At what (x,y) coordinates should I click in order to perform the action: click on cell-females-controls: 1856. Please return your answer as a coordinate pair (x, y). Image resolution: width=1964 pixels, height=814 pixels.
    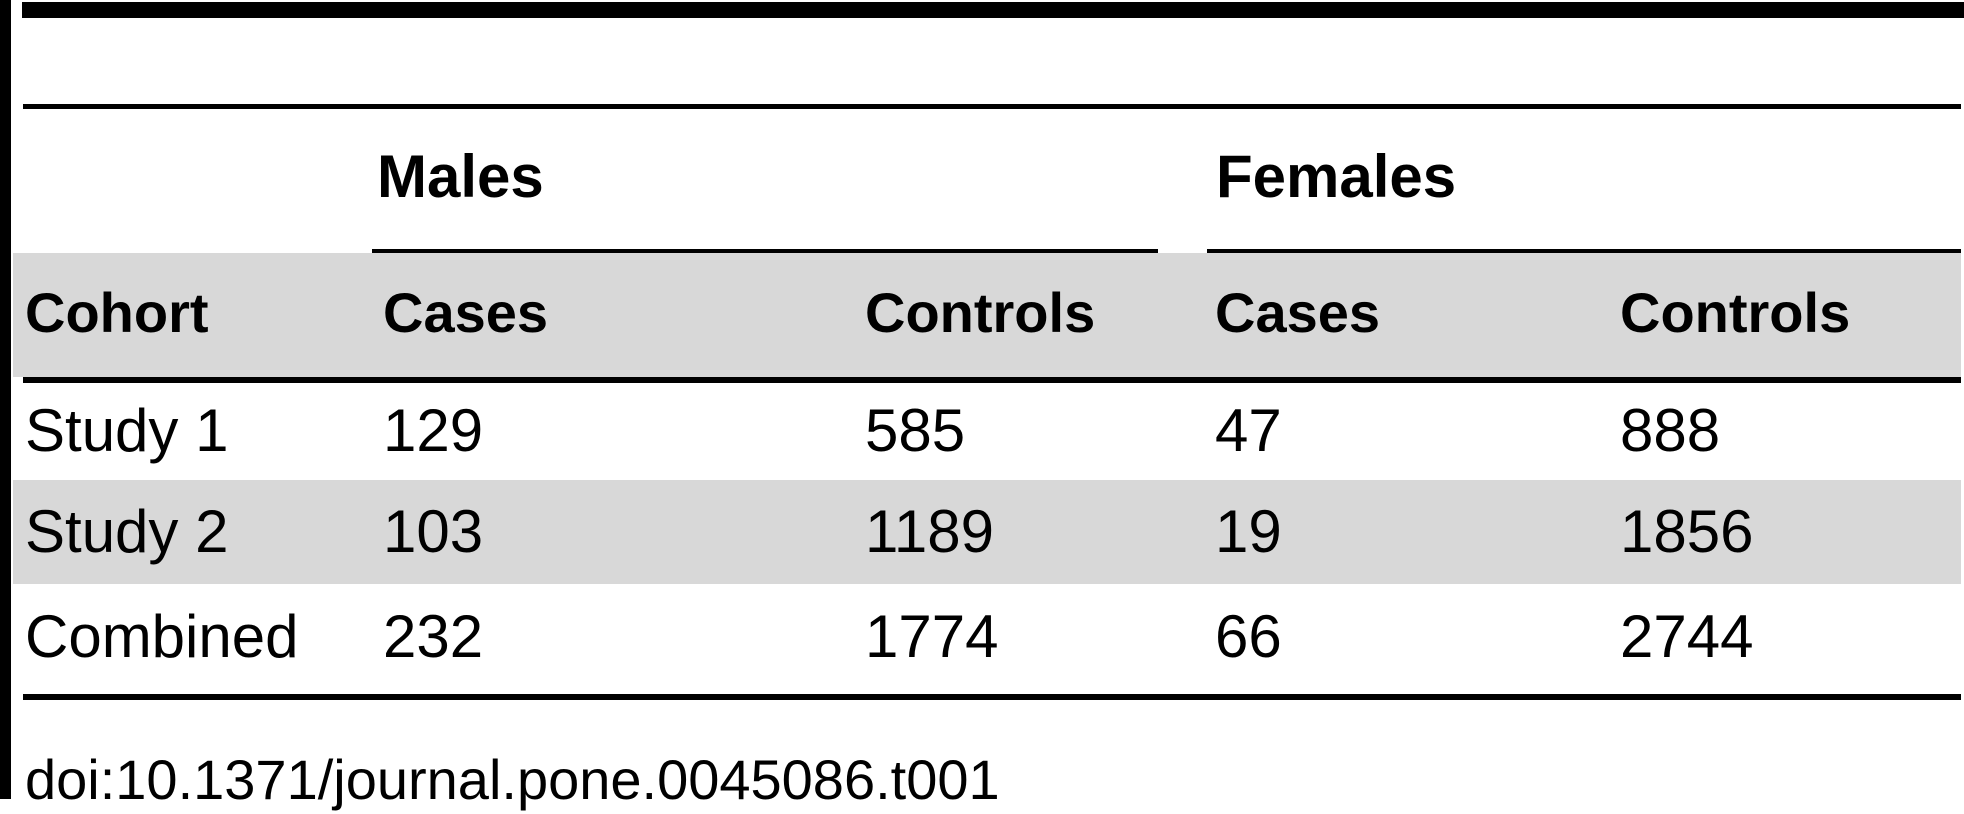
    Looking at the image, I should click on (1687, 531).